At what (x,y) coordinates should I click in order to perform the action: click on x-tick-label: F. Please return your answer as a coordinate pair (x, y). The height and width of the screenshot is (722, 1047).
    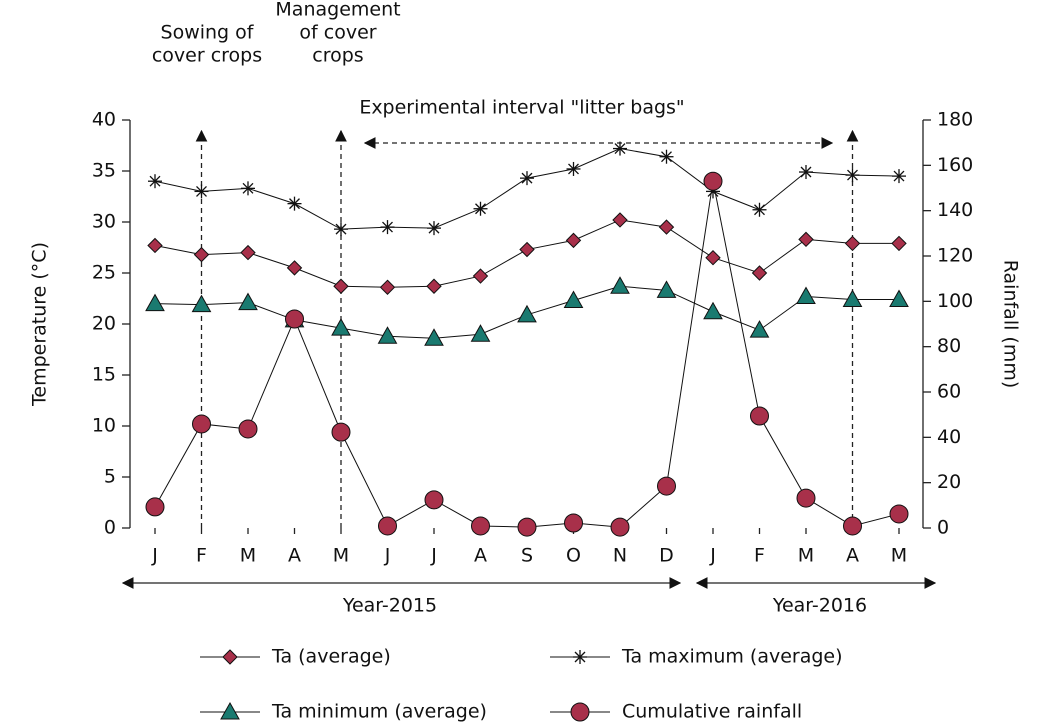
    Looking at the image, I should click on (759, 556).